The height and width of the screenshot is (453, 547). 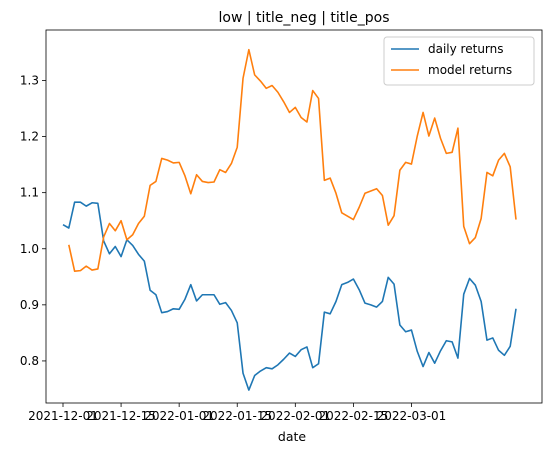 I want to click on legend: daily returns model returns, so click(x=459, y=61).